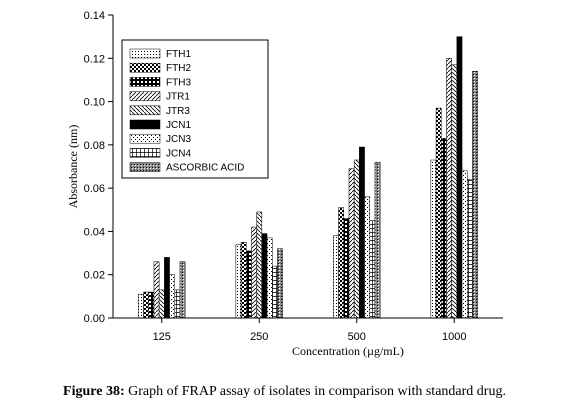 The height and width of the screenshot is (413, 569). I want to click on y-tick-label: 0.00, so click(94, 319).